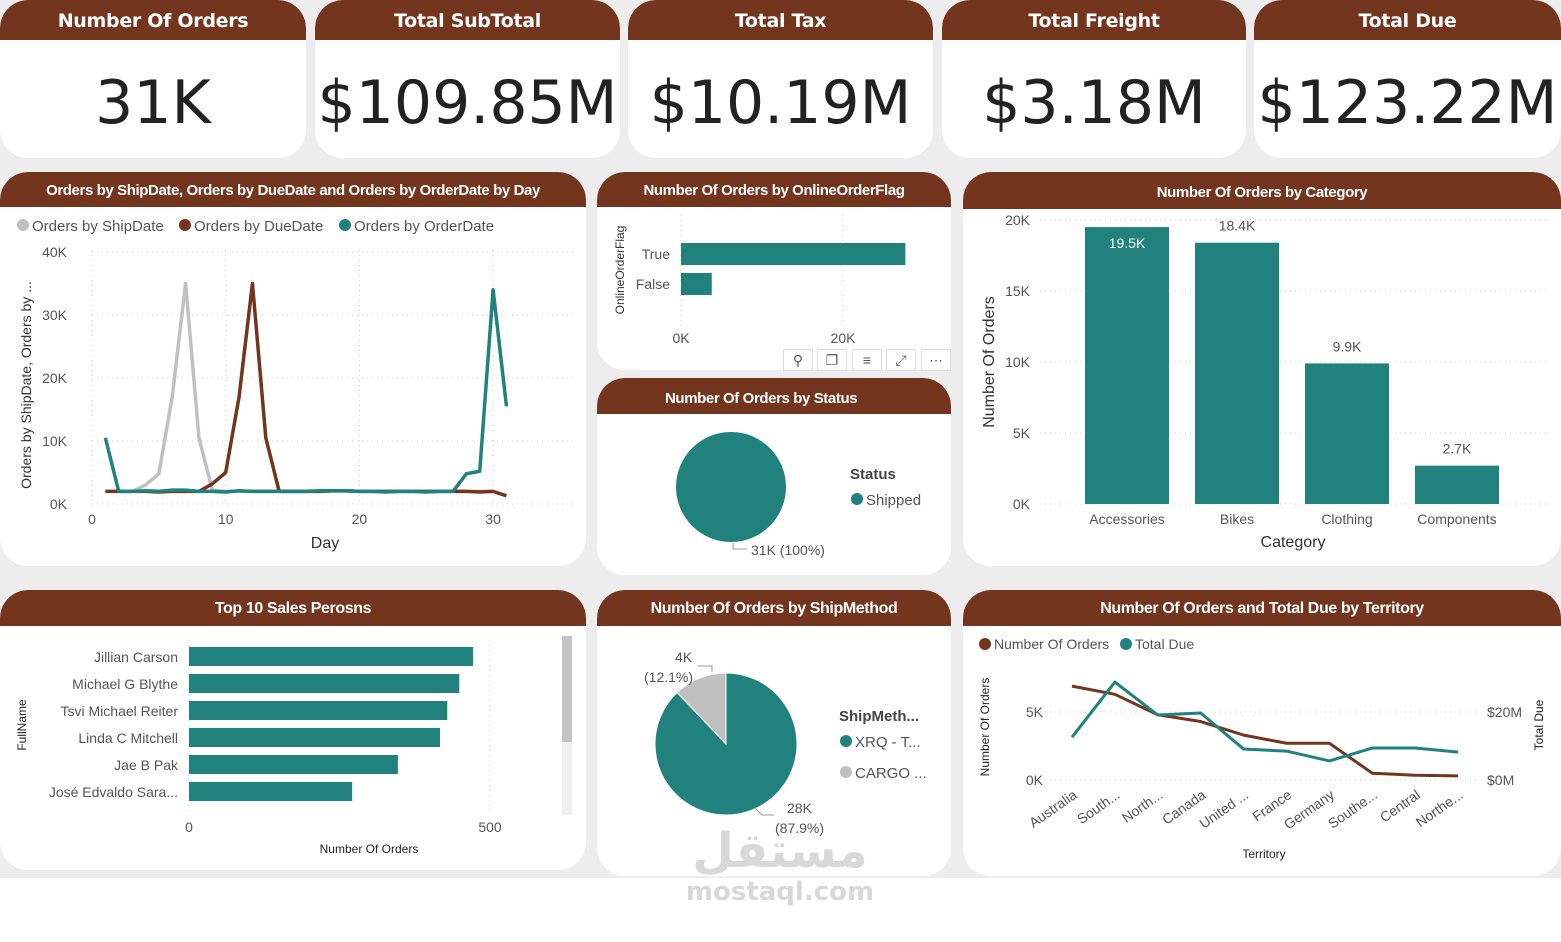  What do you see at coordinates (798, 360) in the screenshot?
I see `pin-icon: ⚲` at bounding box center [798, 360].